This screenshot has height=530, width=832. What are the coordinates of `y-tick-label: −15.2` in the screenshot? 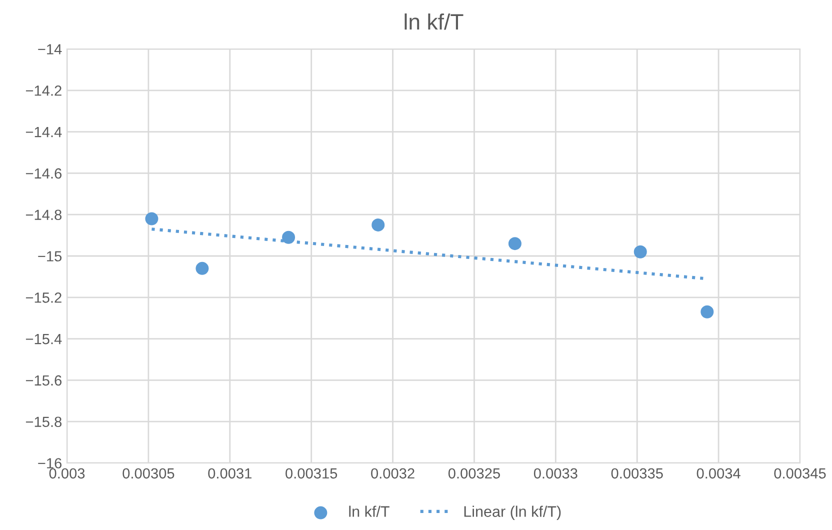 It's located at (44, 297).